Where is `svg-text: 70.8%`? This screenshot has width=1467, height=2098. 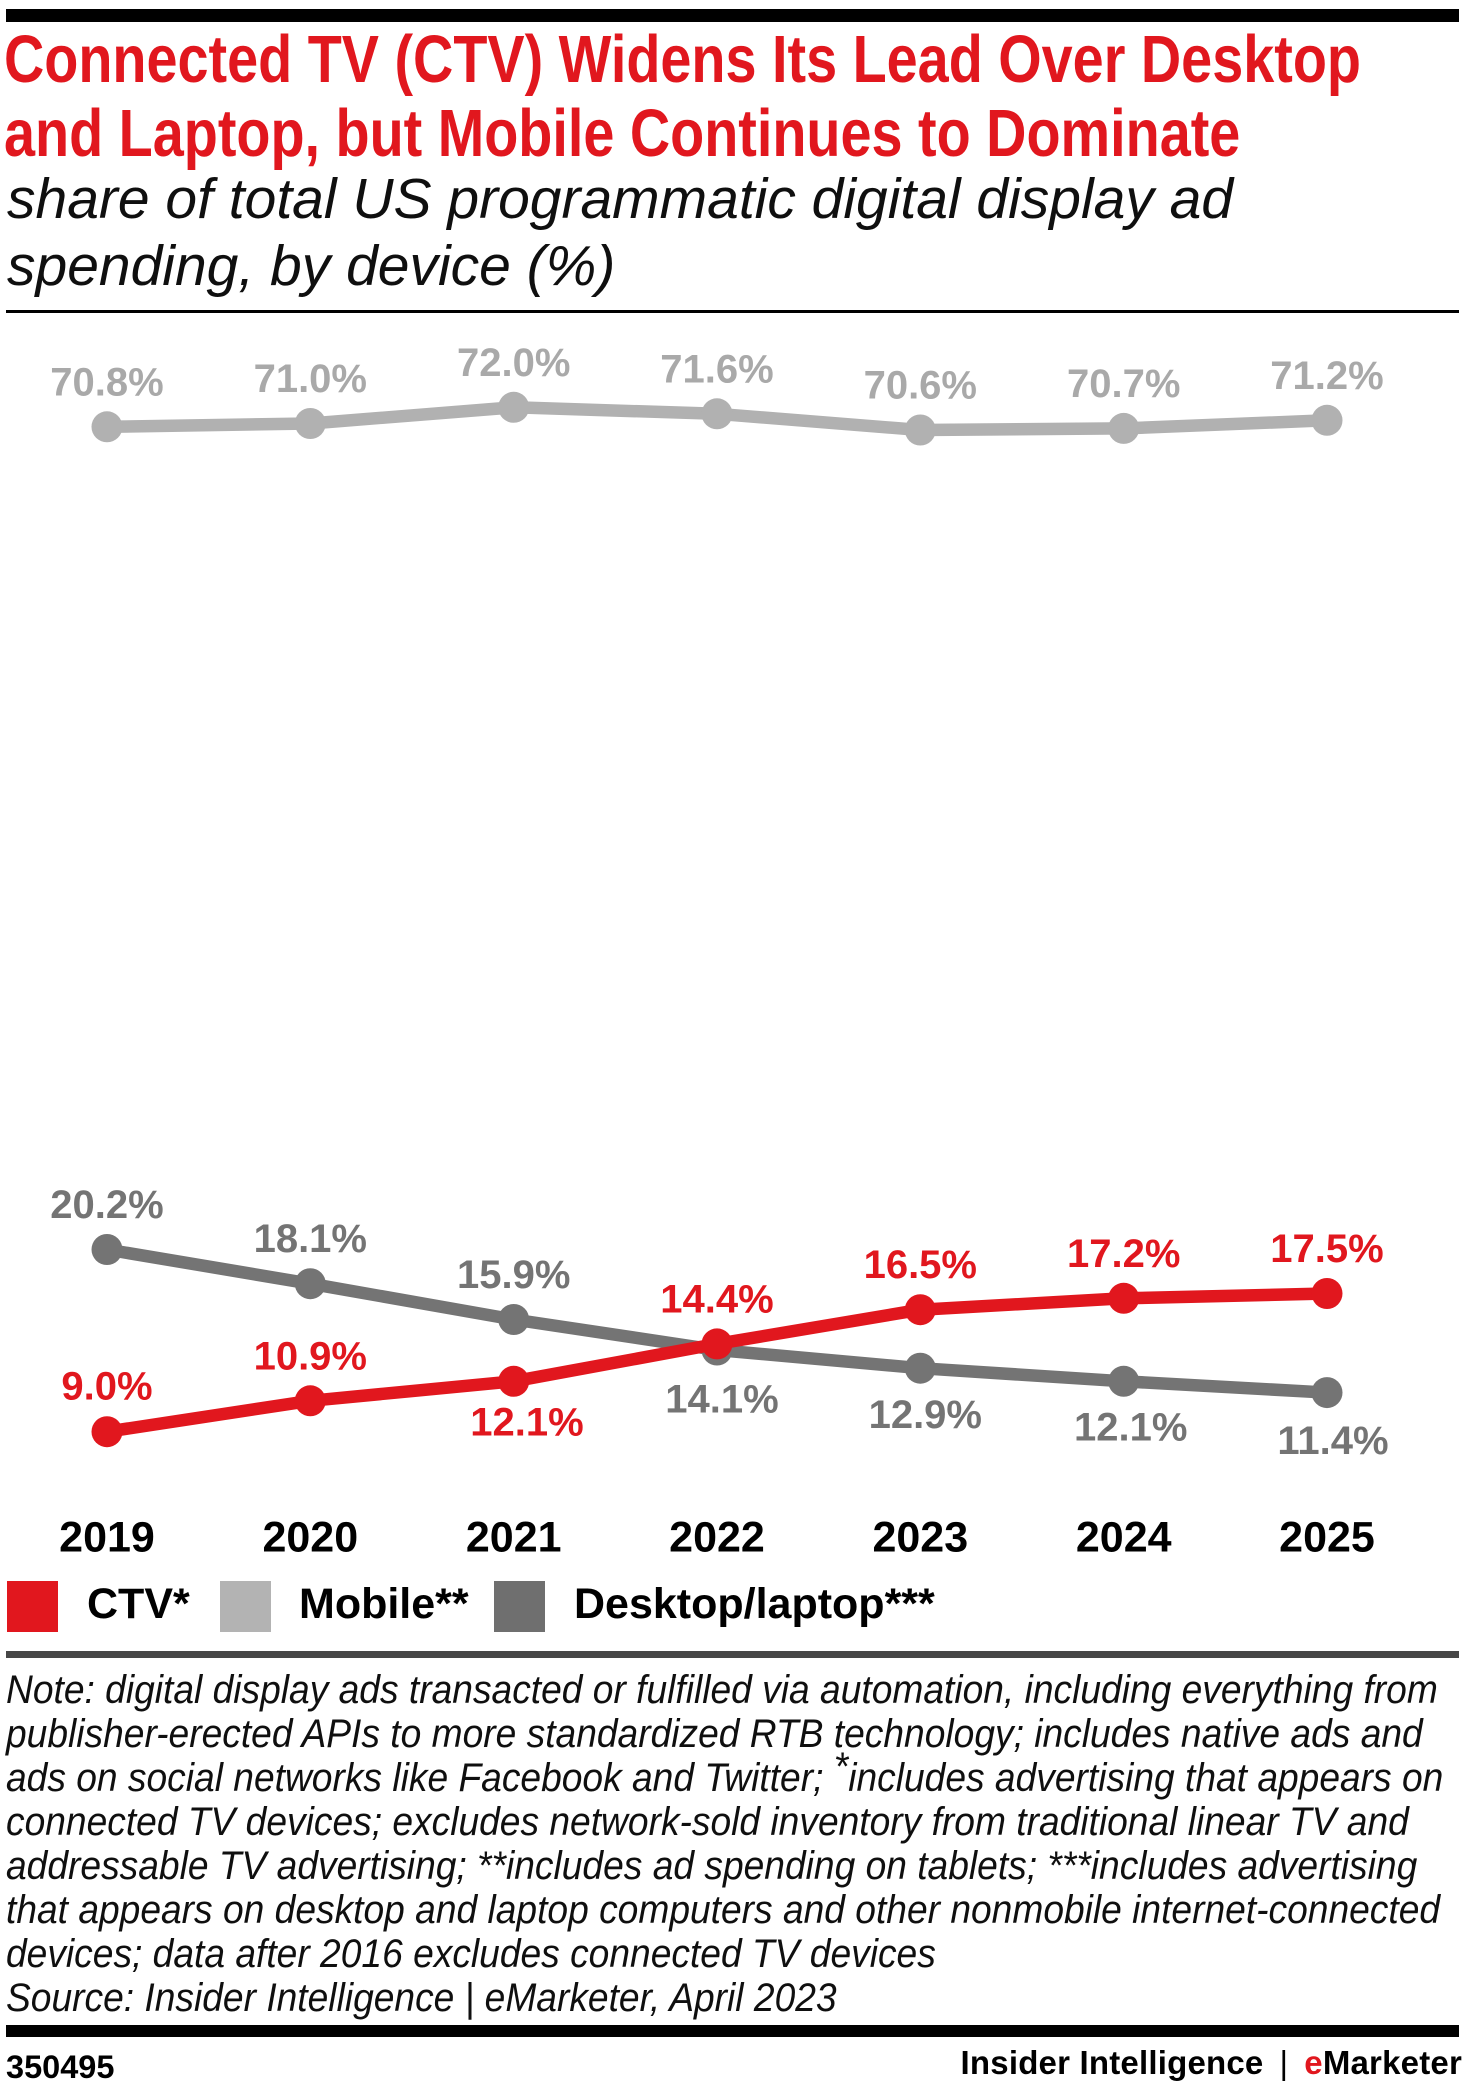
svg-text: 70.8% is located at coordinates (106, 382).